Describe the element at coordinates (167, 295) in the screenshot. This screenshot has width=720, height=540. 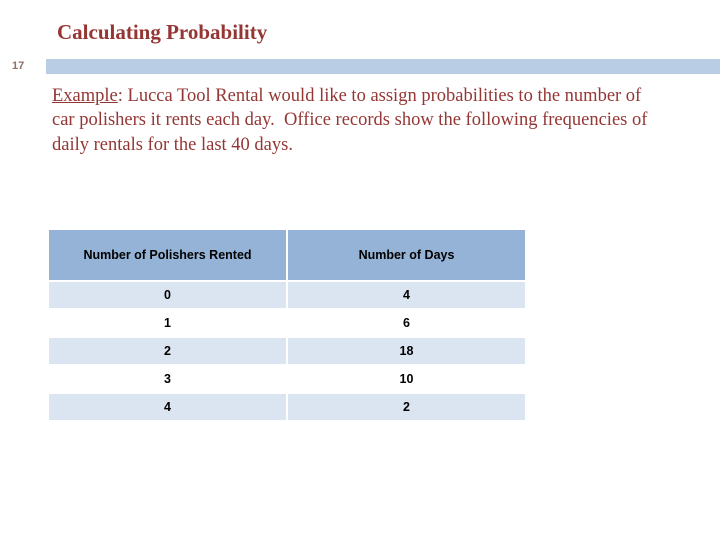
I see `table-cell-polishers: 0` at that location.